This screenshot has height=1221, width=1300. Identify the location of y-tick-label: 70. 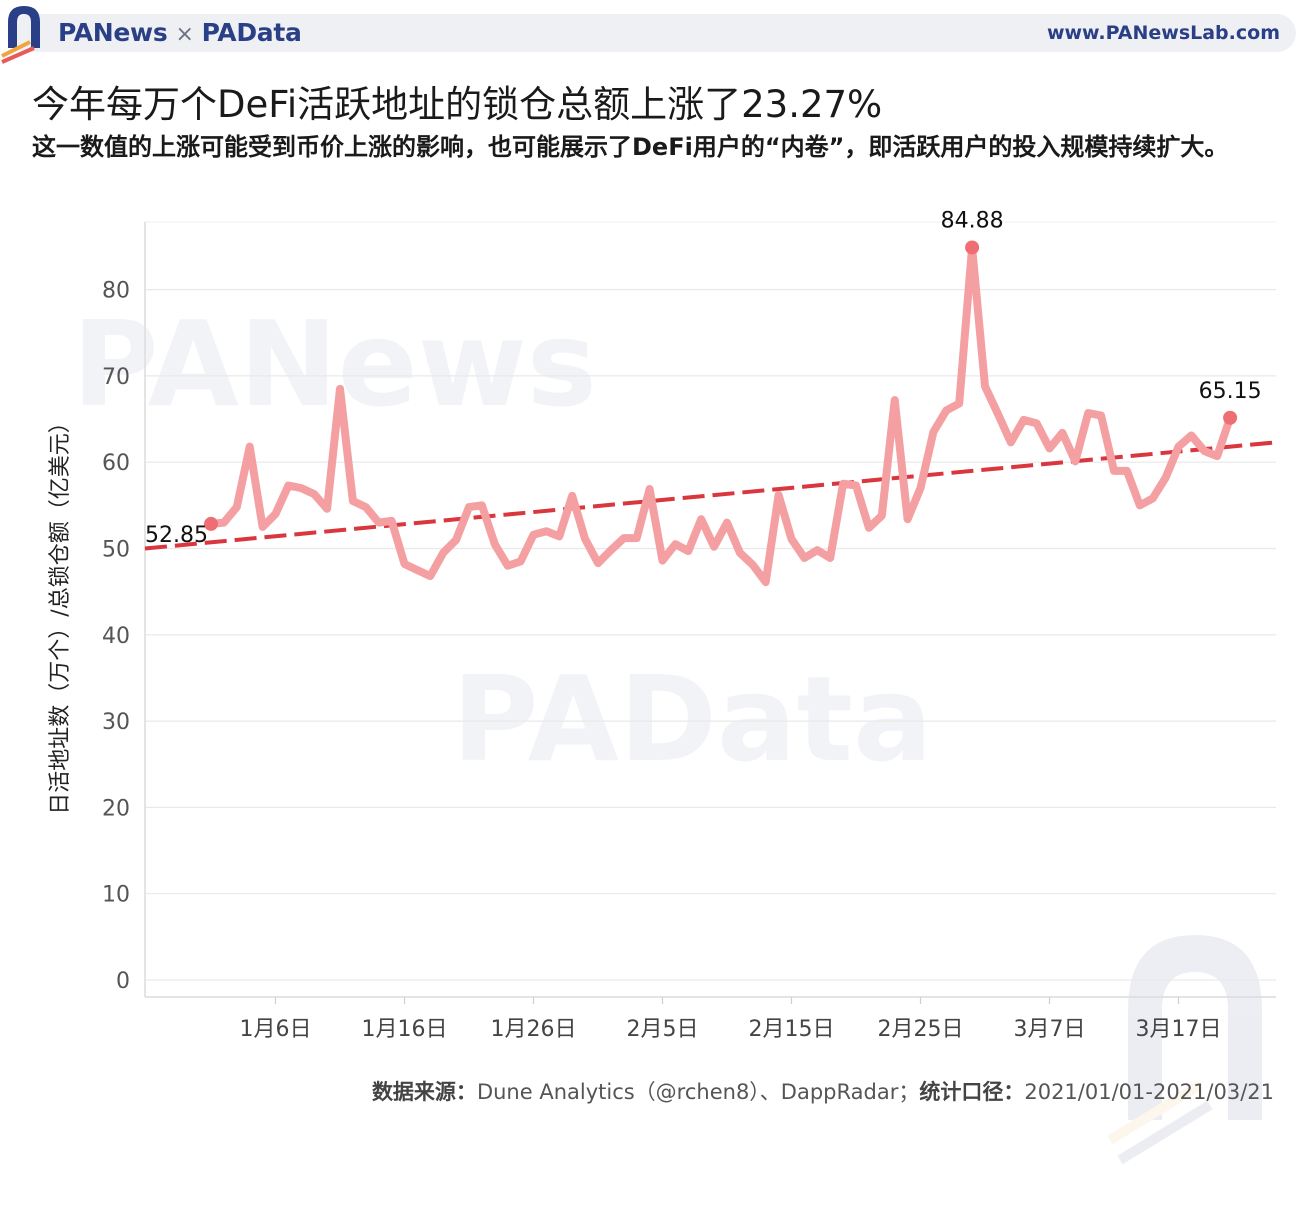
(116, 377).